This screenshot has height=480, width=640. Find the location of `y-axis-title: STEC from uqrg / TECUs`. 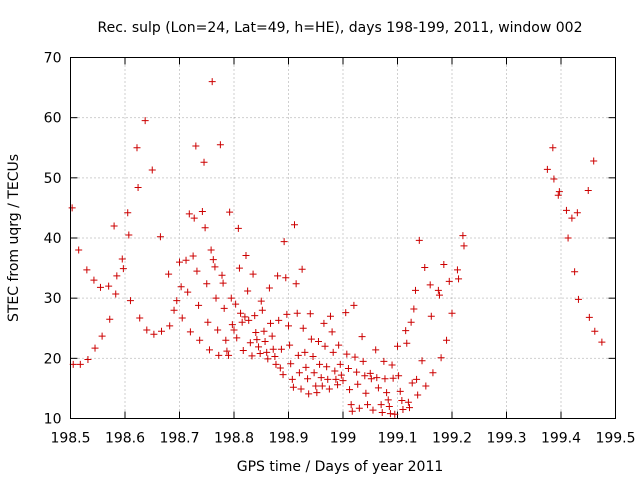

y-axis-title: STEC from uqrg / TECUs is located at coordinates (14, 238).